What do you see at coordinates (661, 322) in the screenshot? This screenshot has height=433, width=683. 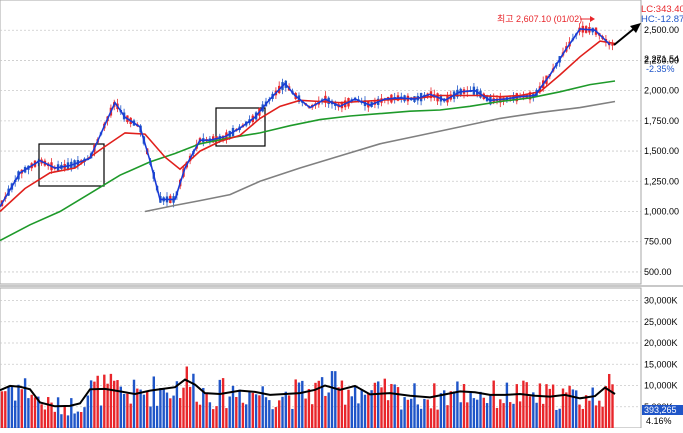 I see `volume-tick-label: 25,000K` at bounding box center [661, 322].